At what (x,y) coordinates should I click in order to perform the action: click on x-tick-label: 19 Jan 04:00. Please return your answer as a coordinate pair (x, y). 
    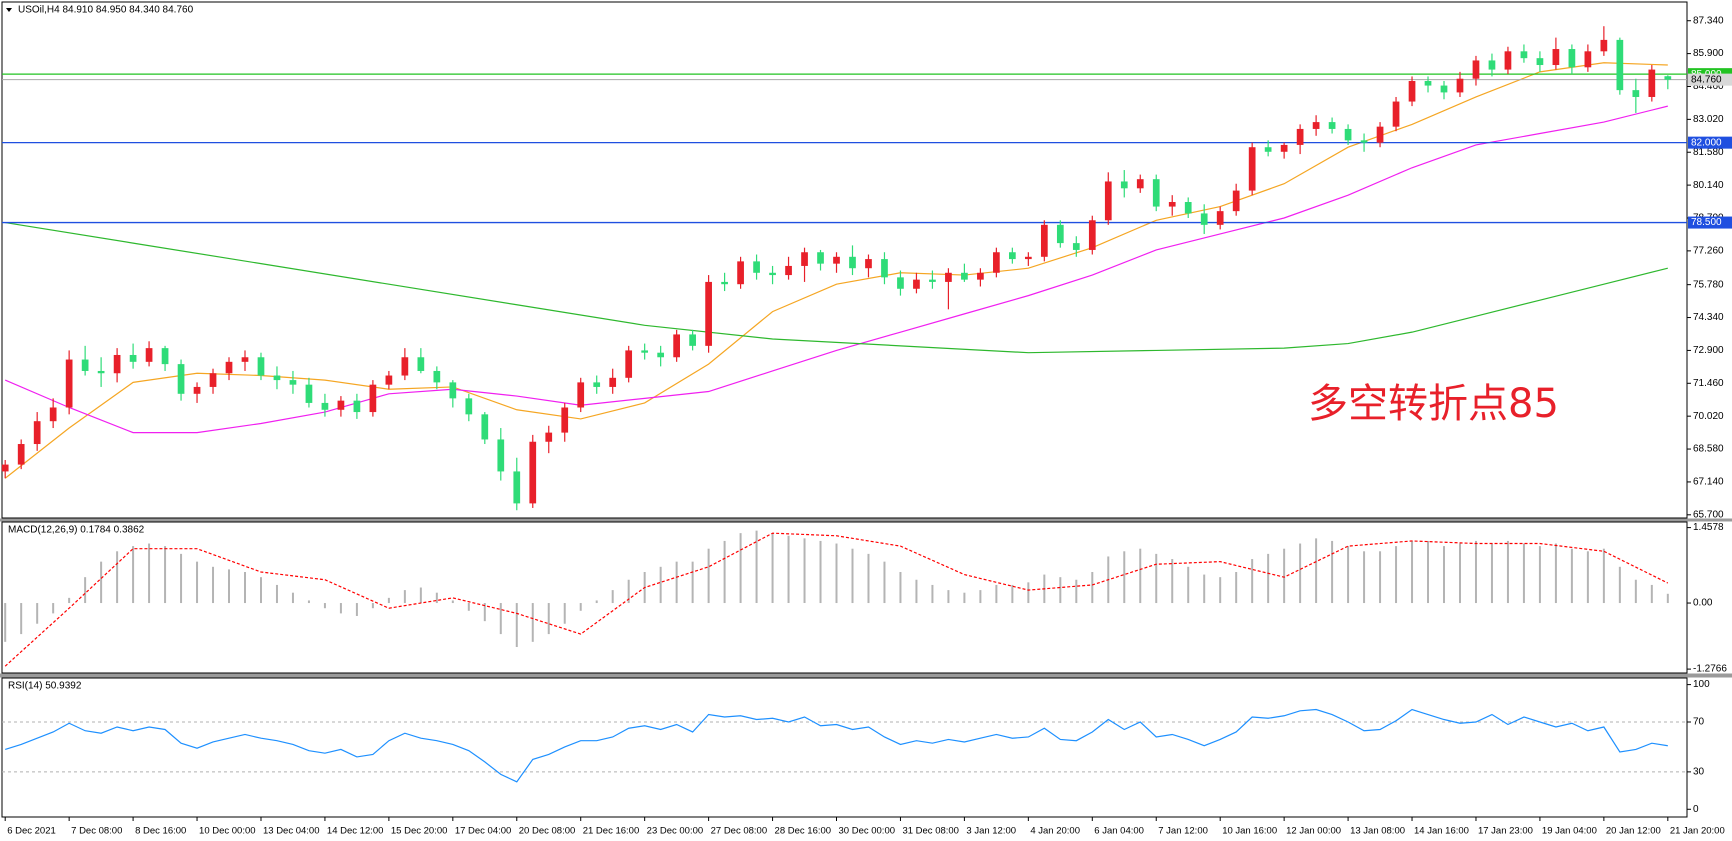
    Looking at the image, I should click on (1569, 831).